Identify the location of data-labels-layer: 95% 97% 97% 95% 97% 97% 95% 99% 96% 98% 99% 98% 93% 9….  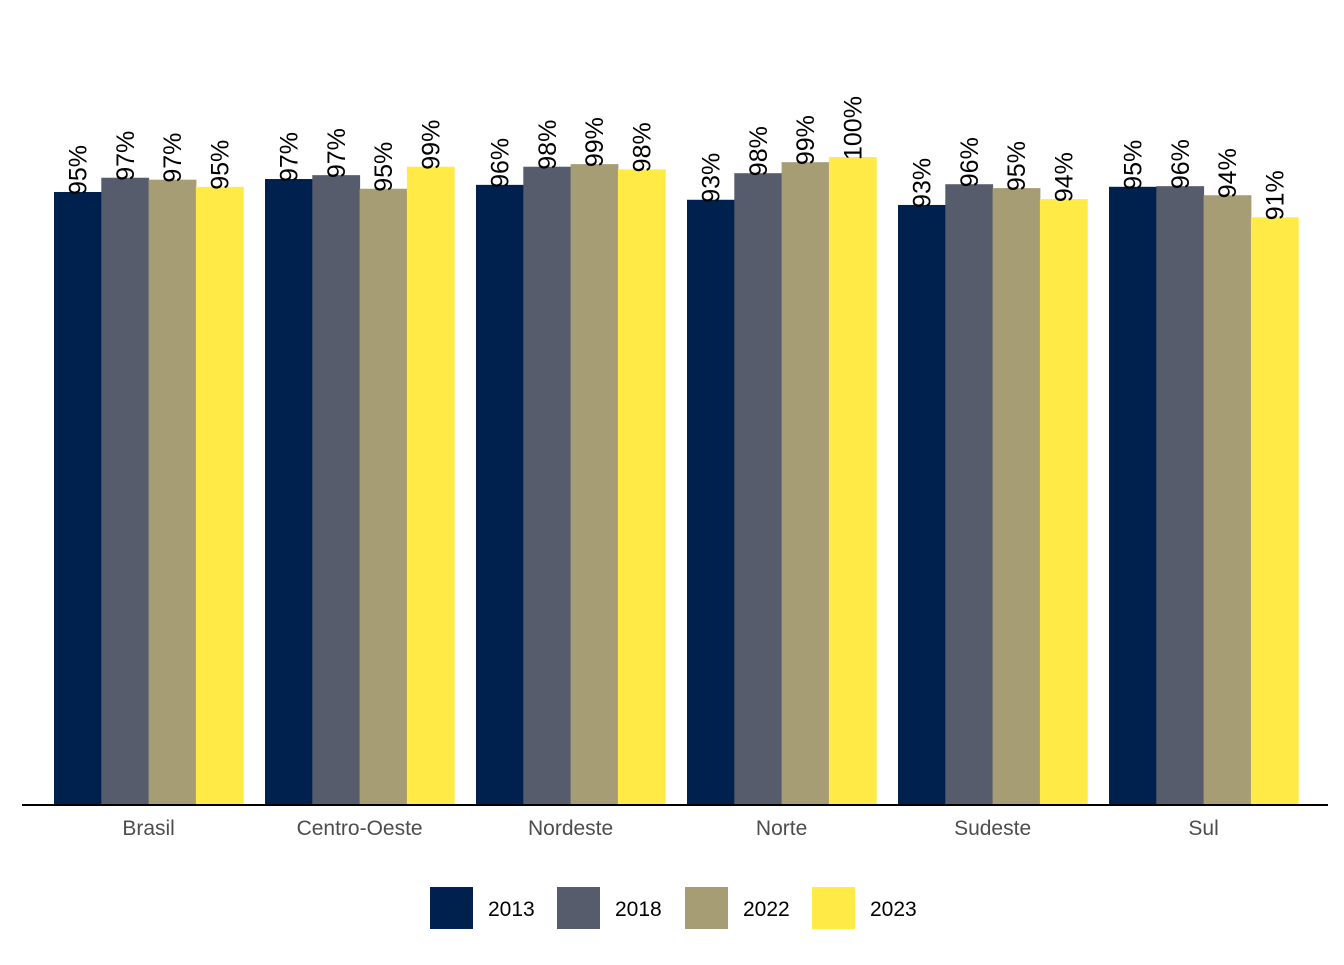
(677, 158).